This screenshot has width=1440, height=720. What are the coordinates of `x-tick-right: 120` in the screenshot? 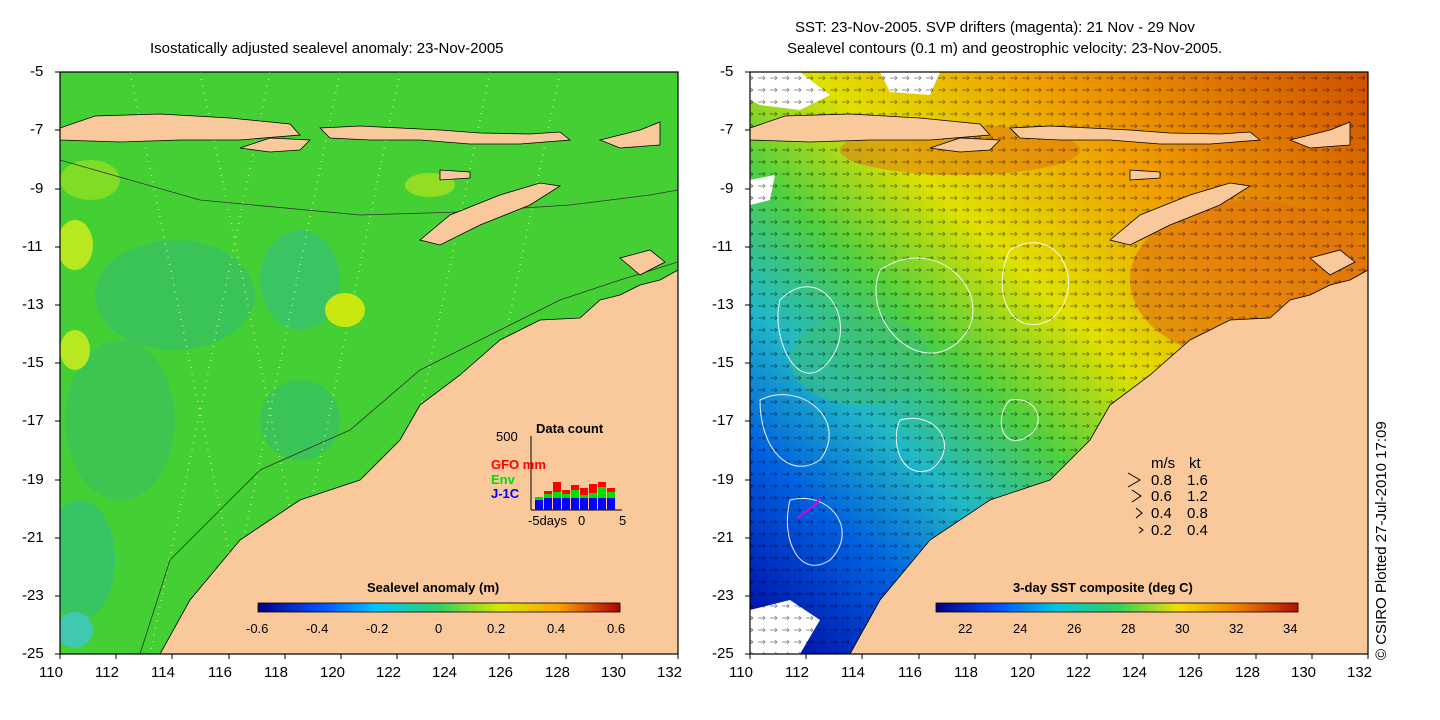 It's located at (1023, 672).